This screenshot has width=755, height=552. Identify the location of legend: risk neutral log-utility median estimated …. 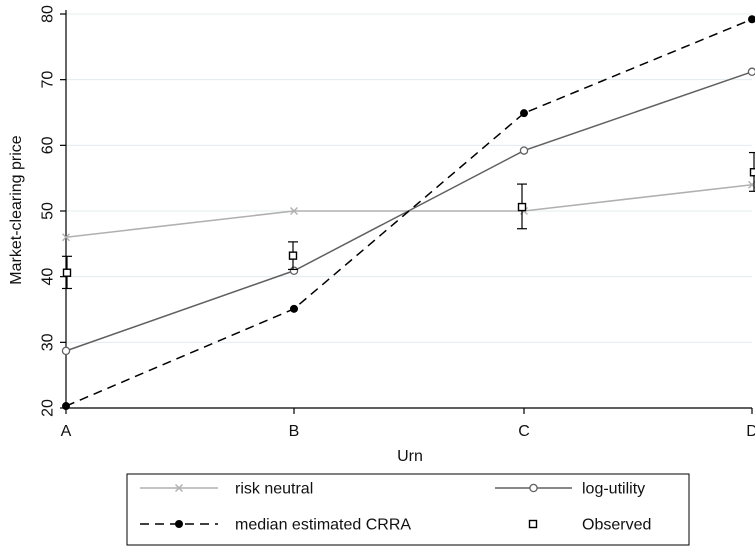
(408, 509).